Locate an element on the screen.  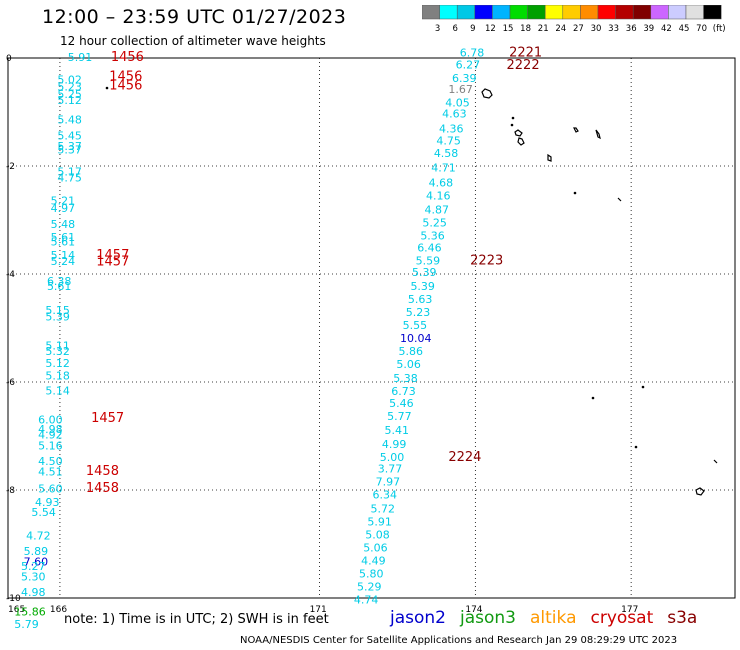
legend-label: 30 is located at coordinates (596, 29).